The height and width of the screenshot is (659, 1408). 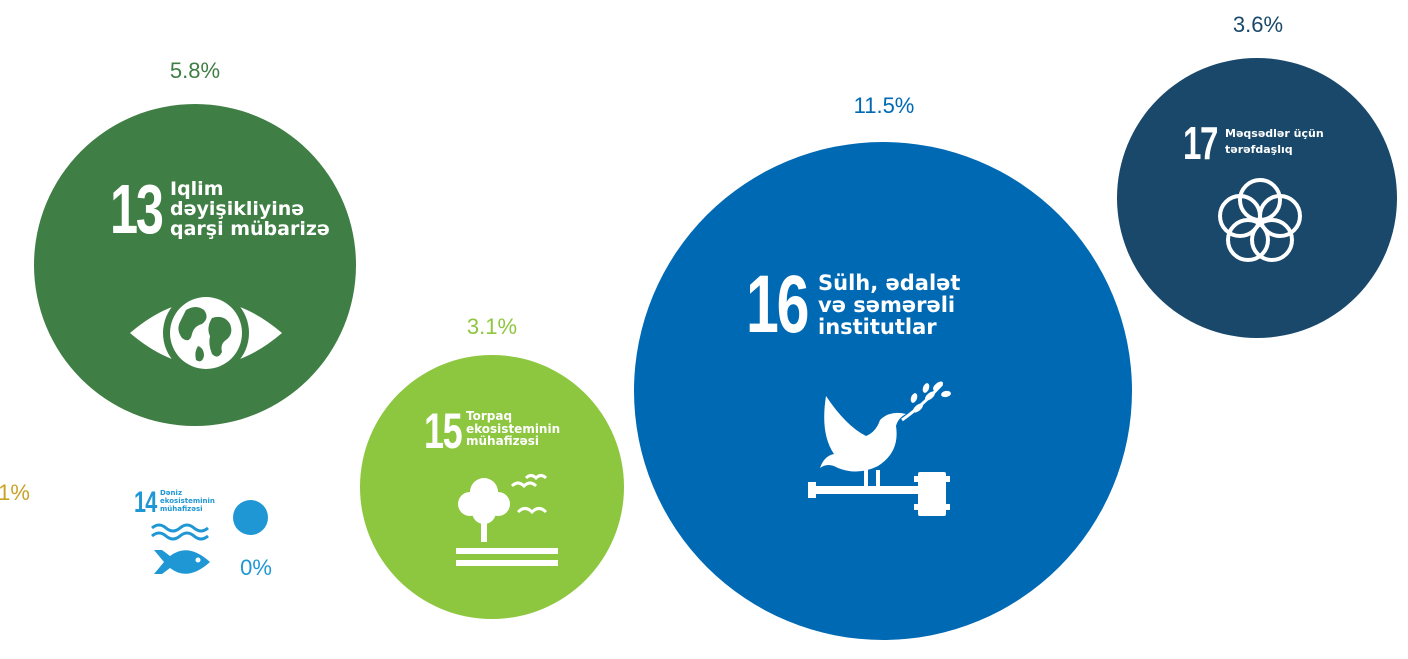 I want to click on goal-14-number: 14, so click(x=145, y=502).